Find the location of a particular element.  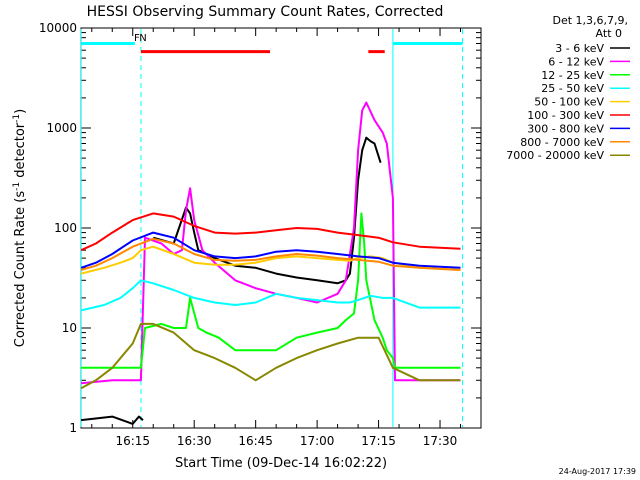

legend-header-line2: Att 0 is located at coordinates (609, 33).